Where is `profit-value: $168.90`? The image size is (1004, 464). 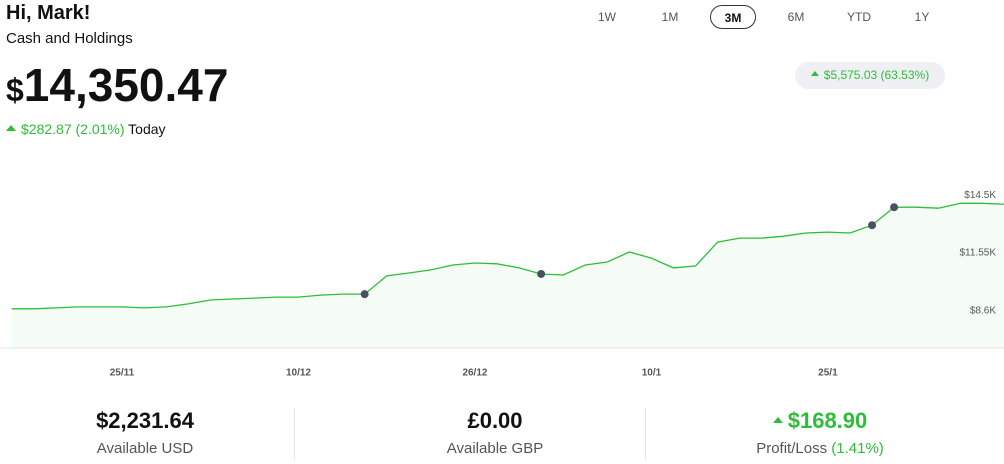 profit-value: $168.90 is located at coordinates (827, 420).